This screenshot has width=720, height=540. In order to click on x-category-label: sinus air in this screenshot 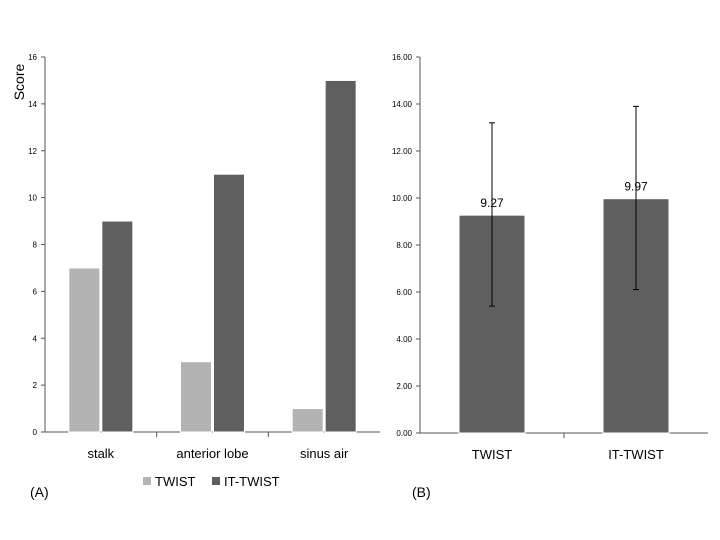, I will do `click(324, 453)`.